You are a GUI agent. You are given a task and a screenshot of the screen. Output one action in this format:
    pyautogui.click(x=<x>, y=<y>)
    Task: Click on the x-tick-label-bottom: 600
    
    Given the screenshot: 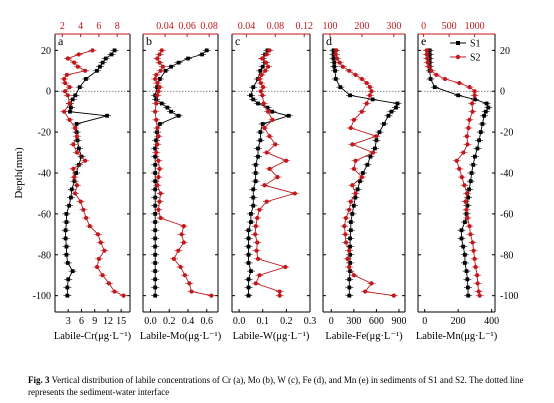 What is the action you would take?
    pyautogui.click(x=376, y=321)
    